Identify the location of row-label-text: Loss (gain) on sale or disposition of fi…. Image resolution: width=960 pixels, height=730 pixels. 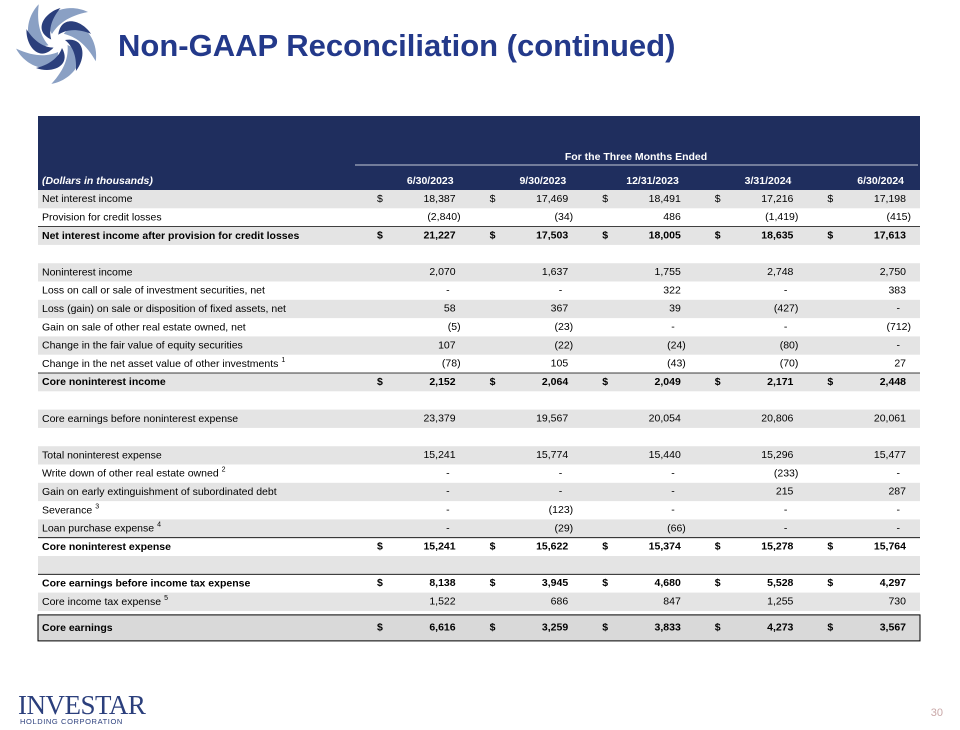
(164, 309).